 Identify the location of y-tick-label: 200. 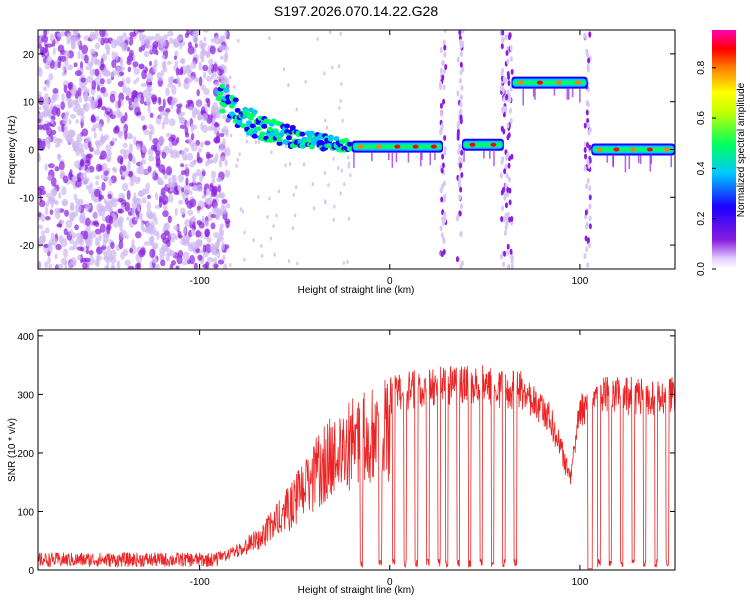
(25, 454).